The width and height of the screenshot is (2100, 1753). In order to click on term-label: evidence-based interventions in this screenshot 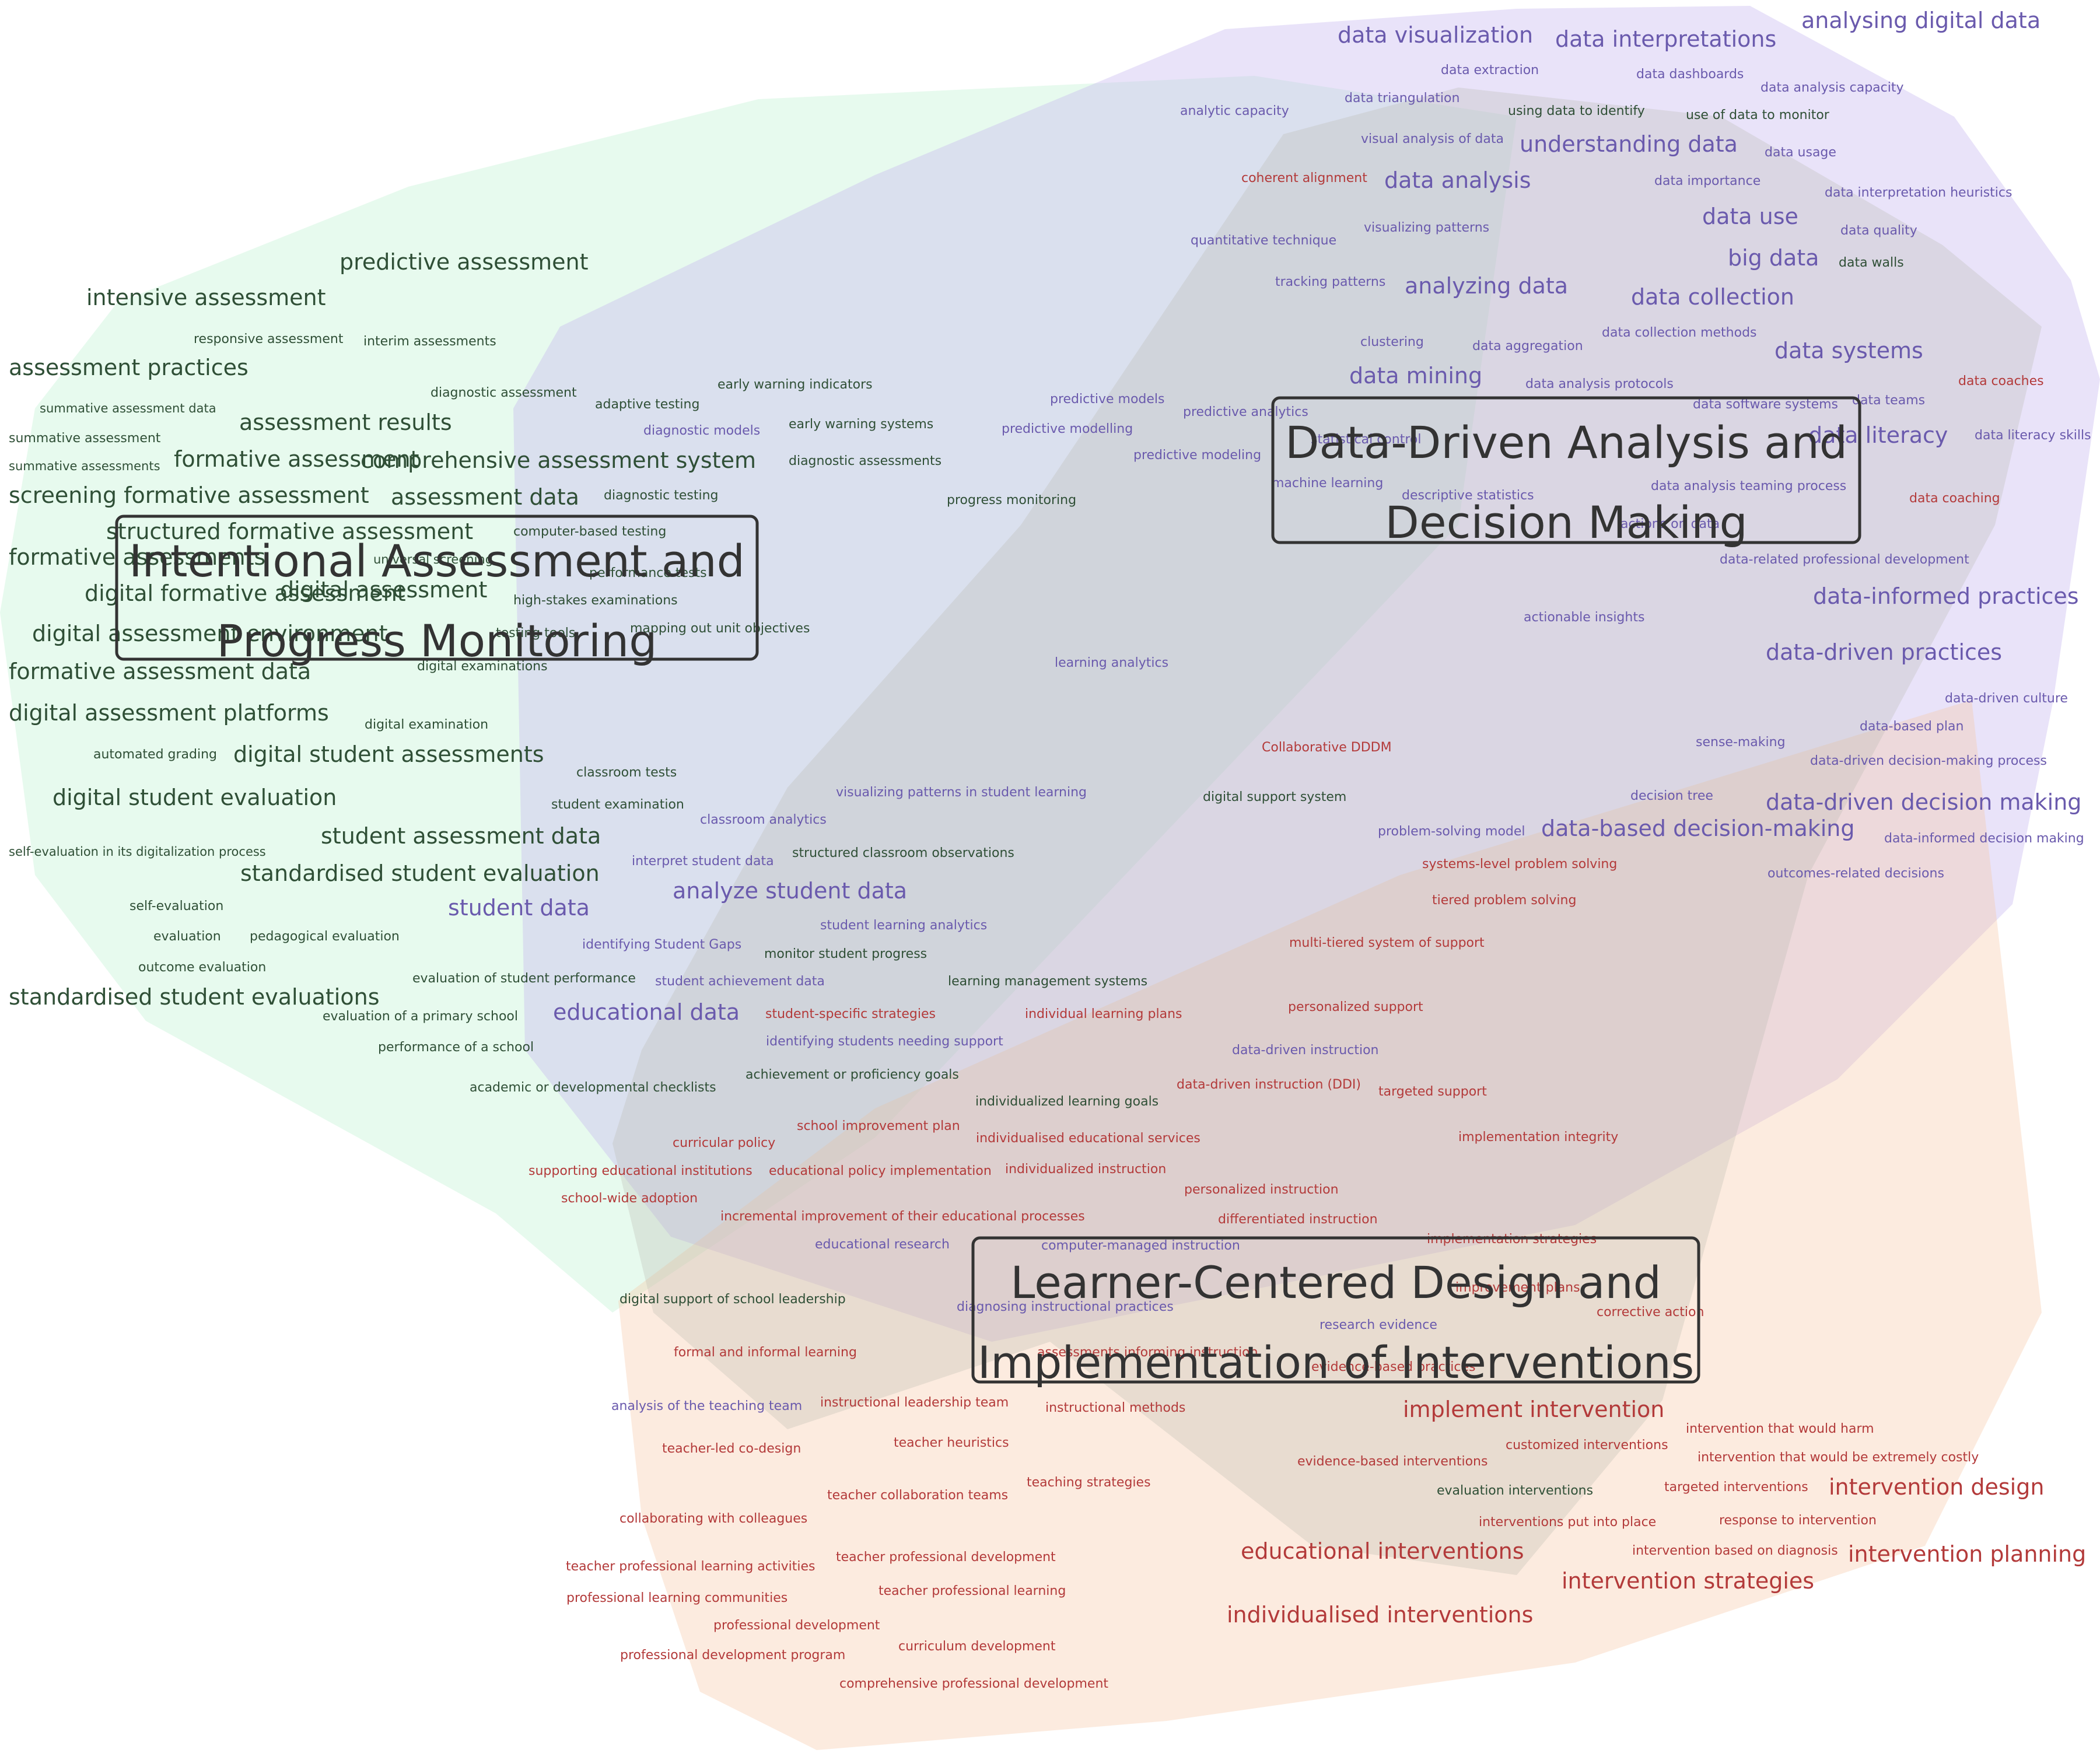, I will do `click(1392, 1461)`.